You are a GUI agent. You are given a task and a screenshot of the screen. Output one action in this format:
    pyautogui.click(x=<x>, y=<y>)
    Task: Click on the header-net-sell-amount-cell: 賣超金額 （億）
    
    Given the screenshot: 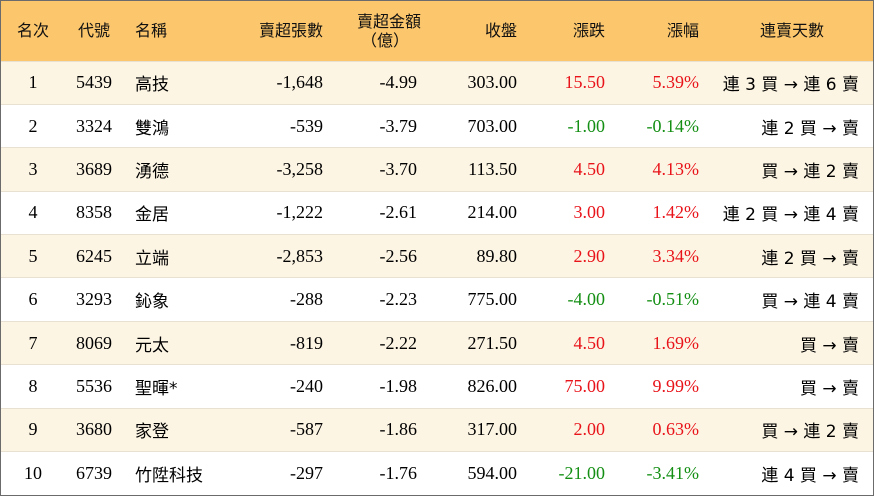 What is the action you would take?
    pyautogui.click(x=387, y=31)
    